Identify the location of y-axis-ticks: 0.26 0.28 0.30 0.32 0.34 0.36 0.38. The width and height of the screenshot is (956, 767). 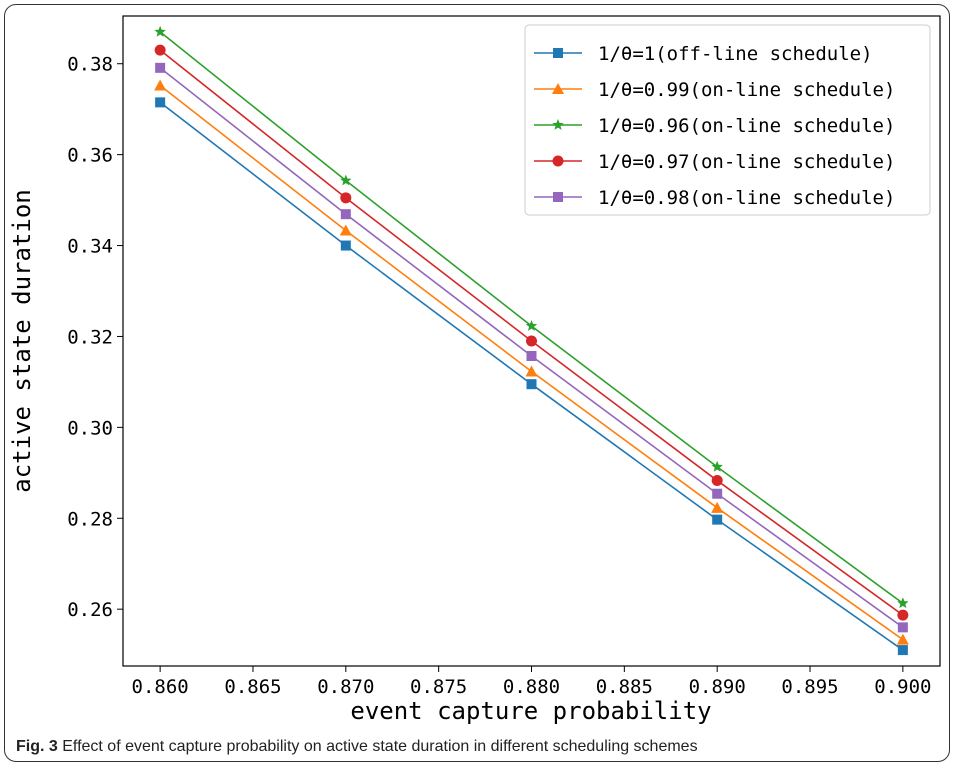
(95, 337).